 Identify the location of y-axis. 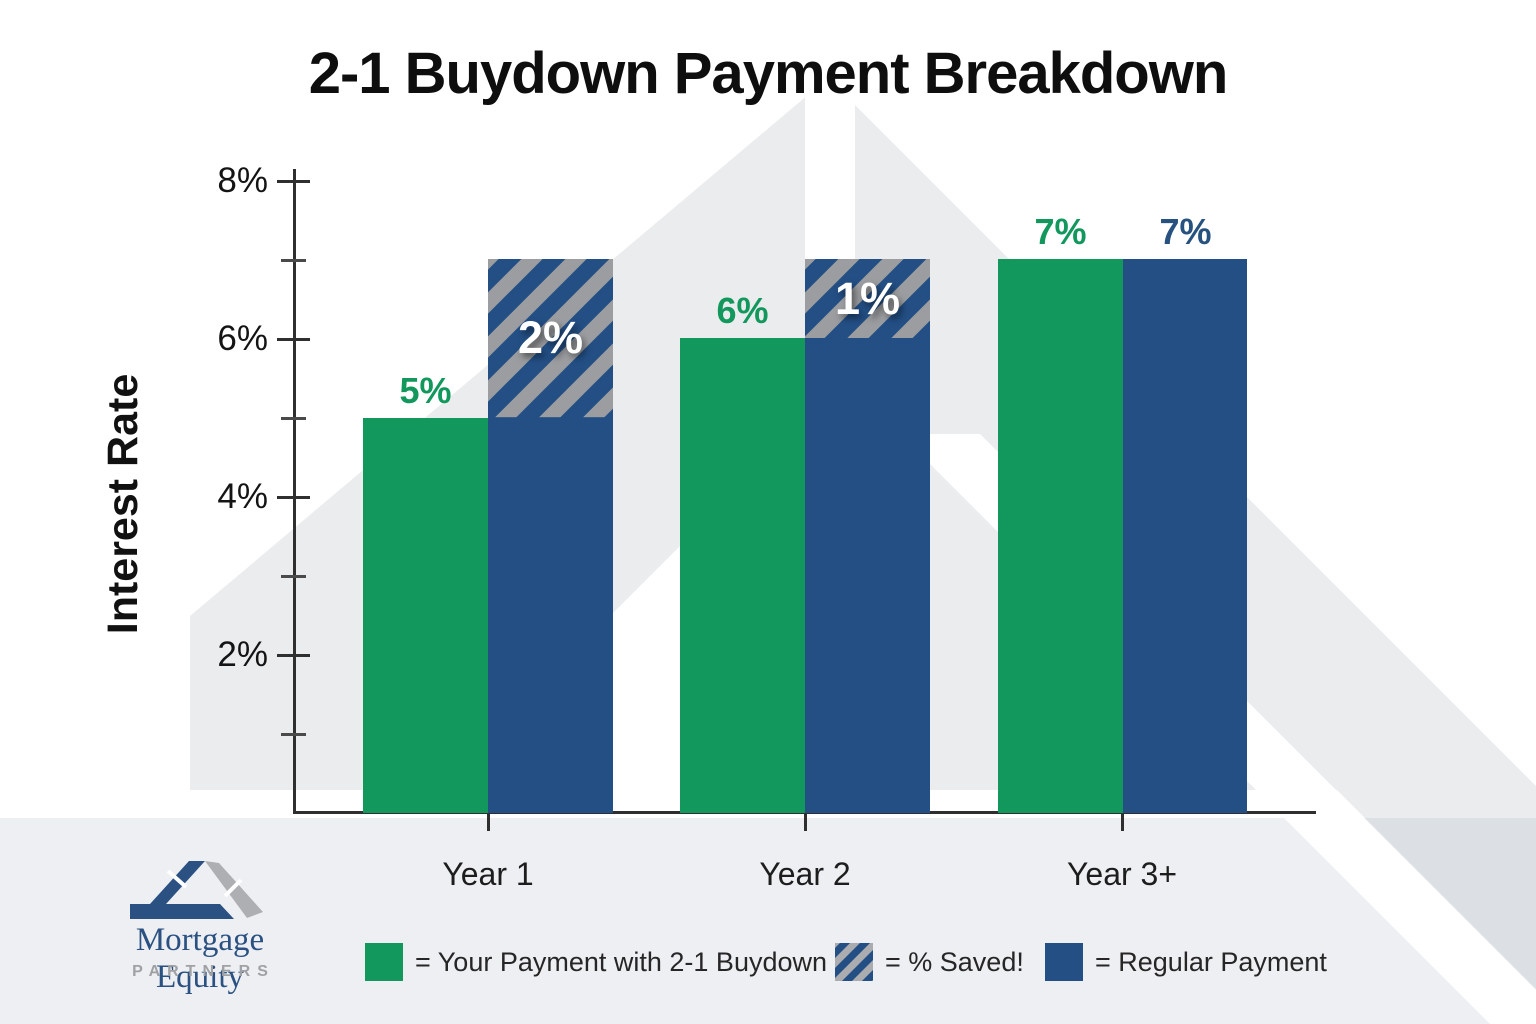
(294, 491).